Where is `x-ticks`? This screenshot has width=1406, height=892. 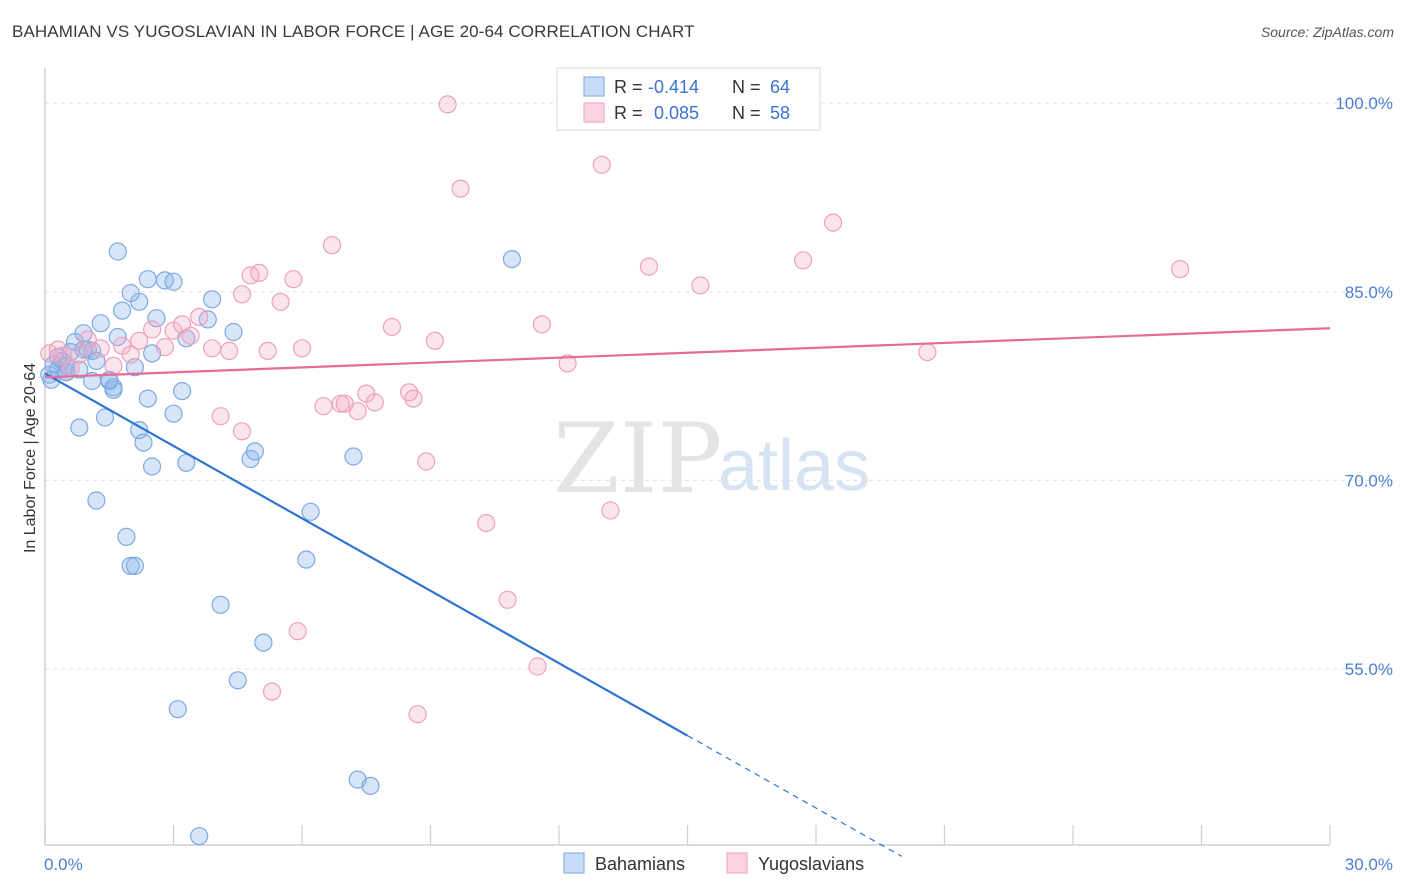 x-ticks is located at coordinates (687, 835).